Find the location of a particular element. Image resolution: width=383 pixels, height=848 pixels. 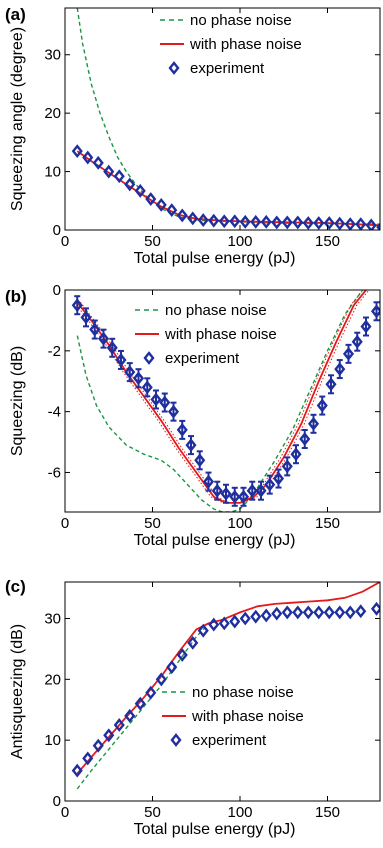

y-tick-label: -4 is located at coordinates (54, 412).